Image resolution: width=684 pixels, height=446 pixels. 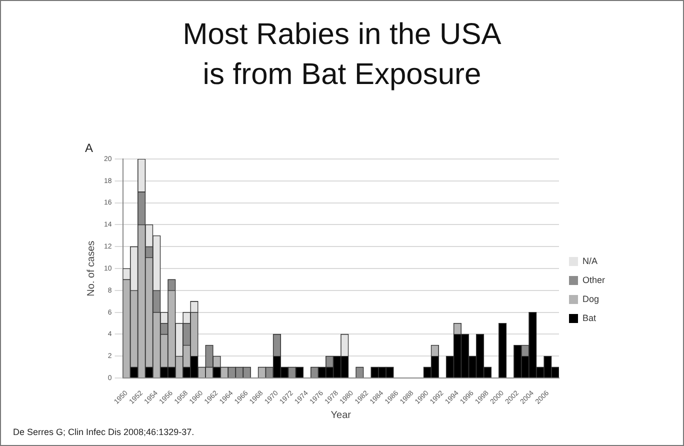 I want to click on legend-label: N/A, so click(x=590, y=261).